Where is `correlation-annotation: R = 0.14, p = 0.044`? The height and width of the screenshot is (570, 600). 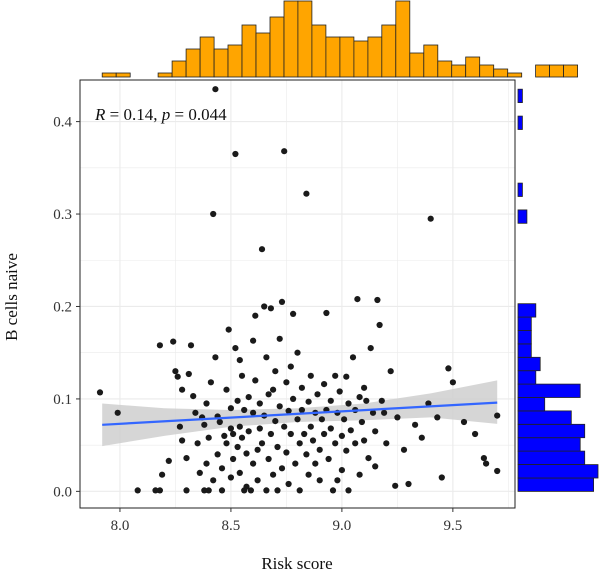
correlation-annotation: R = 0.14, p = 0.044 is located at coordinates (160, 114).